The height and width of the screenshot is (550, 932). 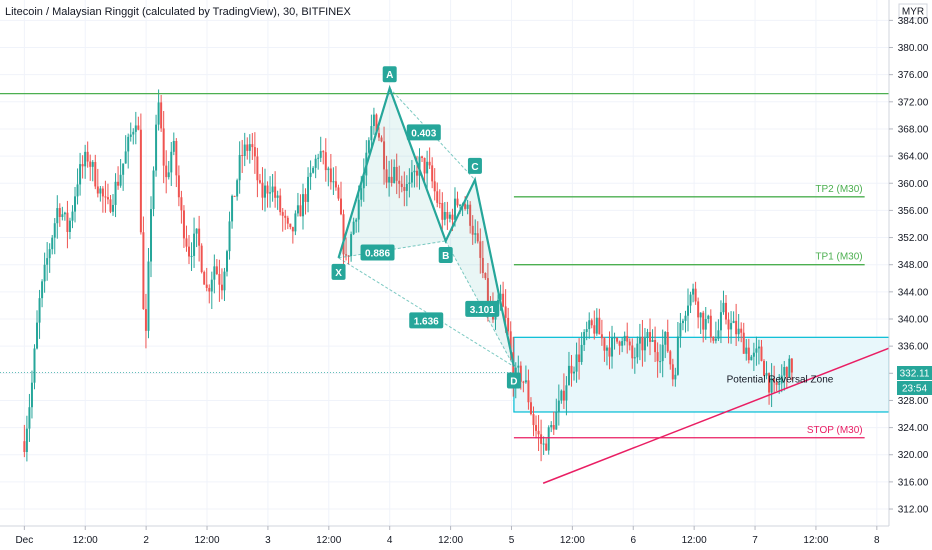 What do you see at coordinates (474, 167) in the screenshot?
I see `point-label-c: C` at bounding box center [474, 167].